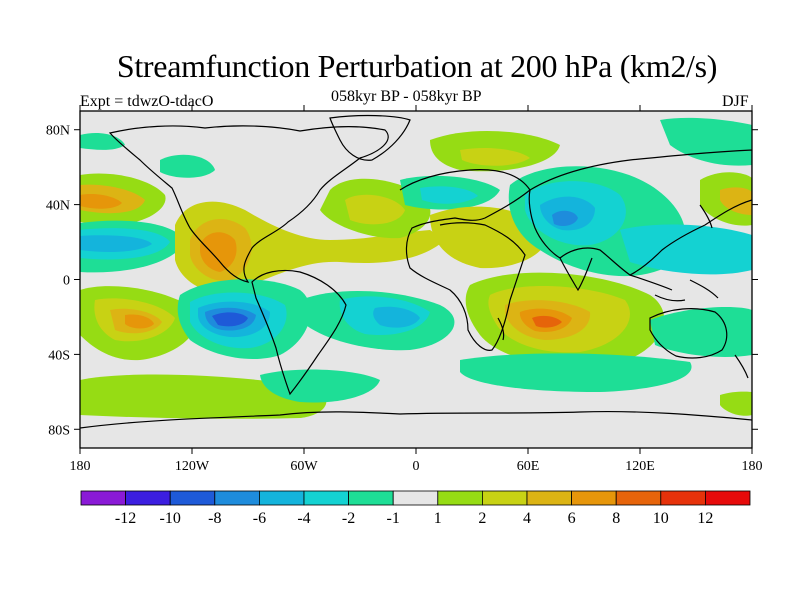 The image size is (800, 600). I want to click on colorbar-label: 1, so click(438, 518).